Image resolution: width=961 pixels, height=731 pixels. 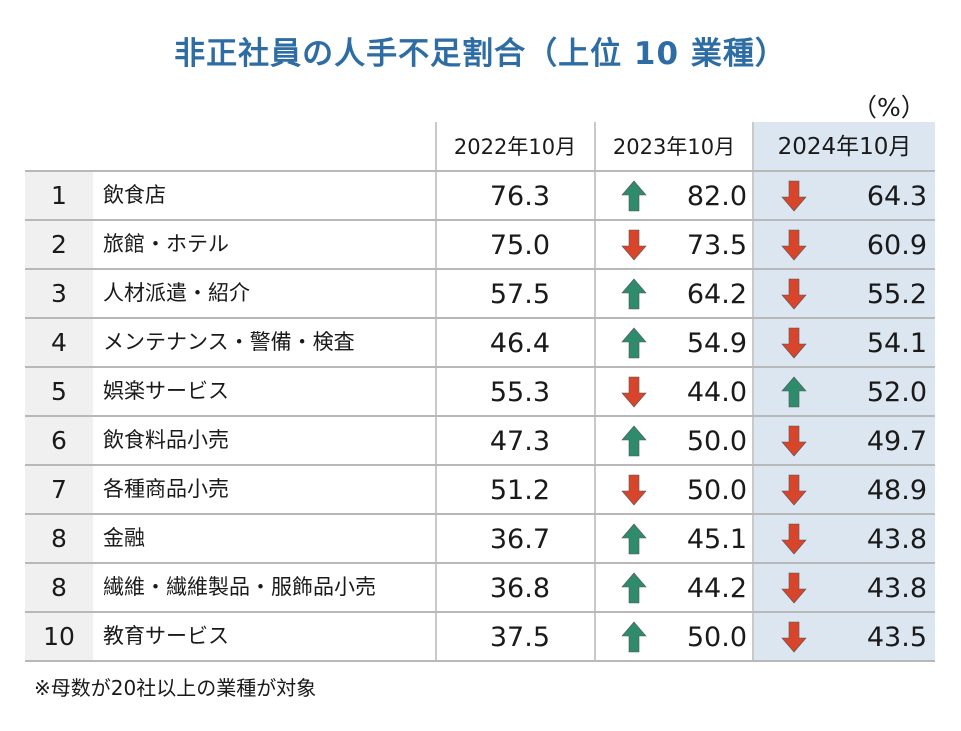 What do you see at coordinates (716, 392) in the screenshot?
I see `value-2023: 44.0` at bounding box center [716, 392].